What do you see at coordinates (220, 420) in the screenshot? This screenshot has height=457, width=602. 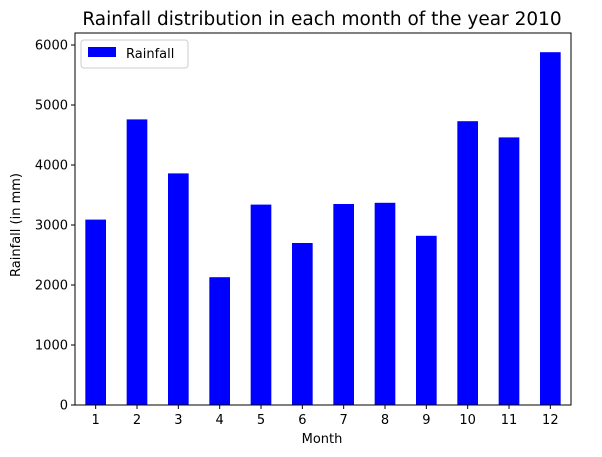 I see `x-tick-label: 4` at bounding box center [220, 420].